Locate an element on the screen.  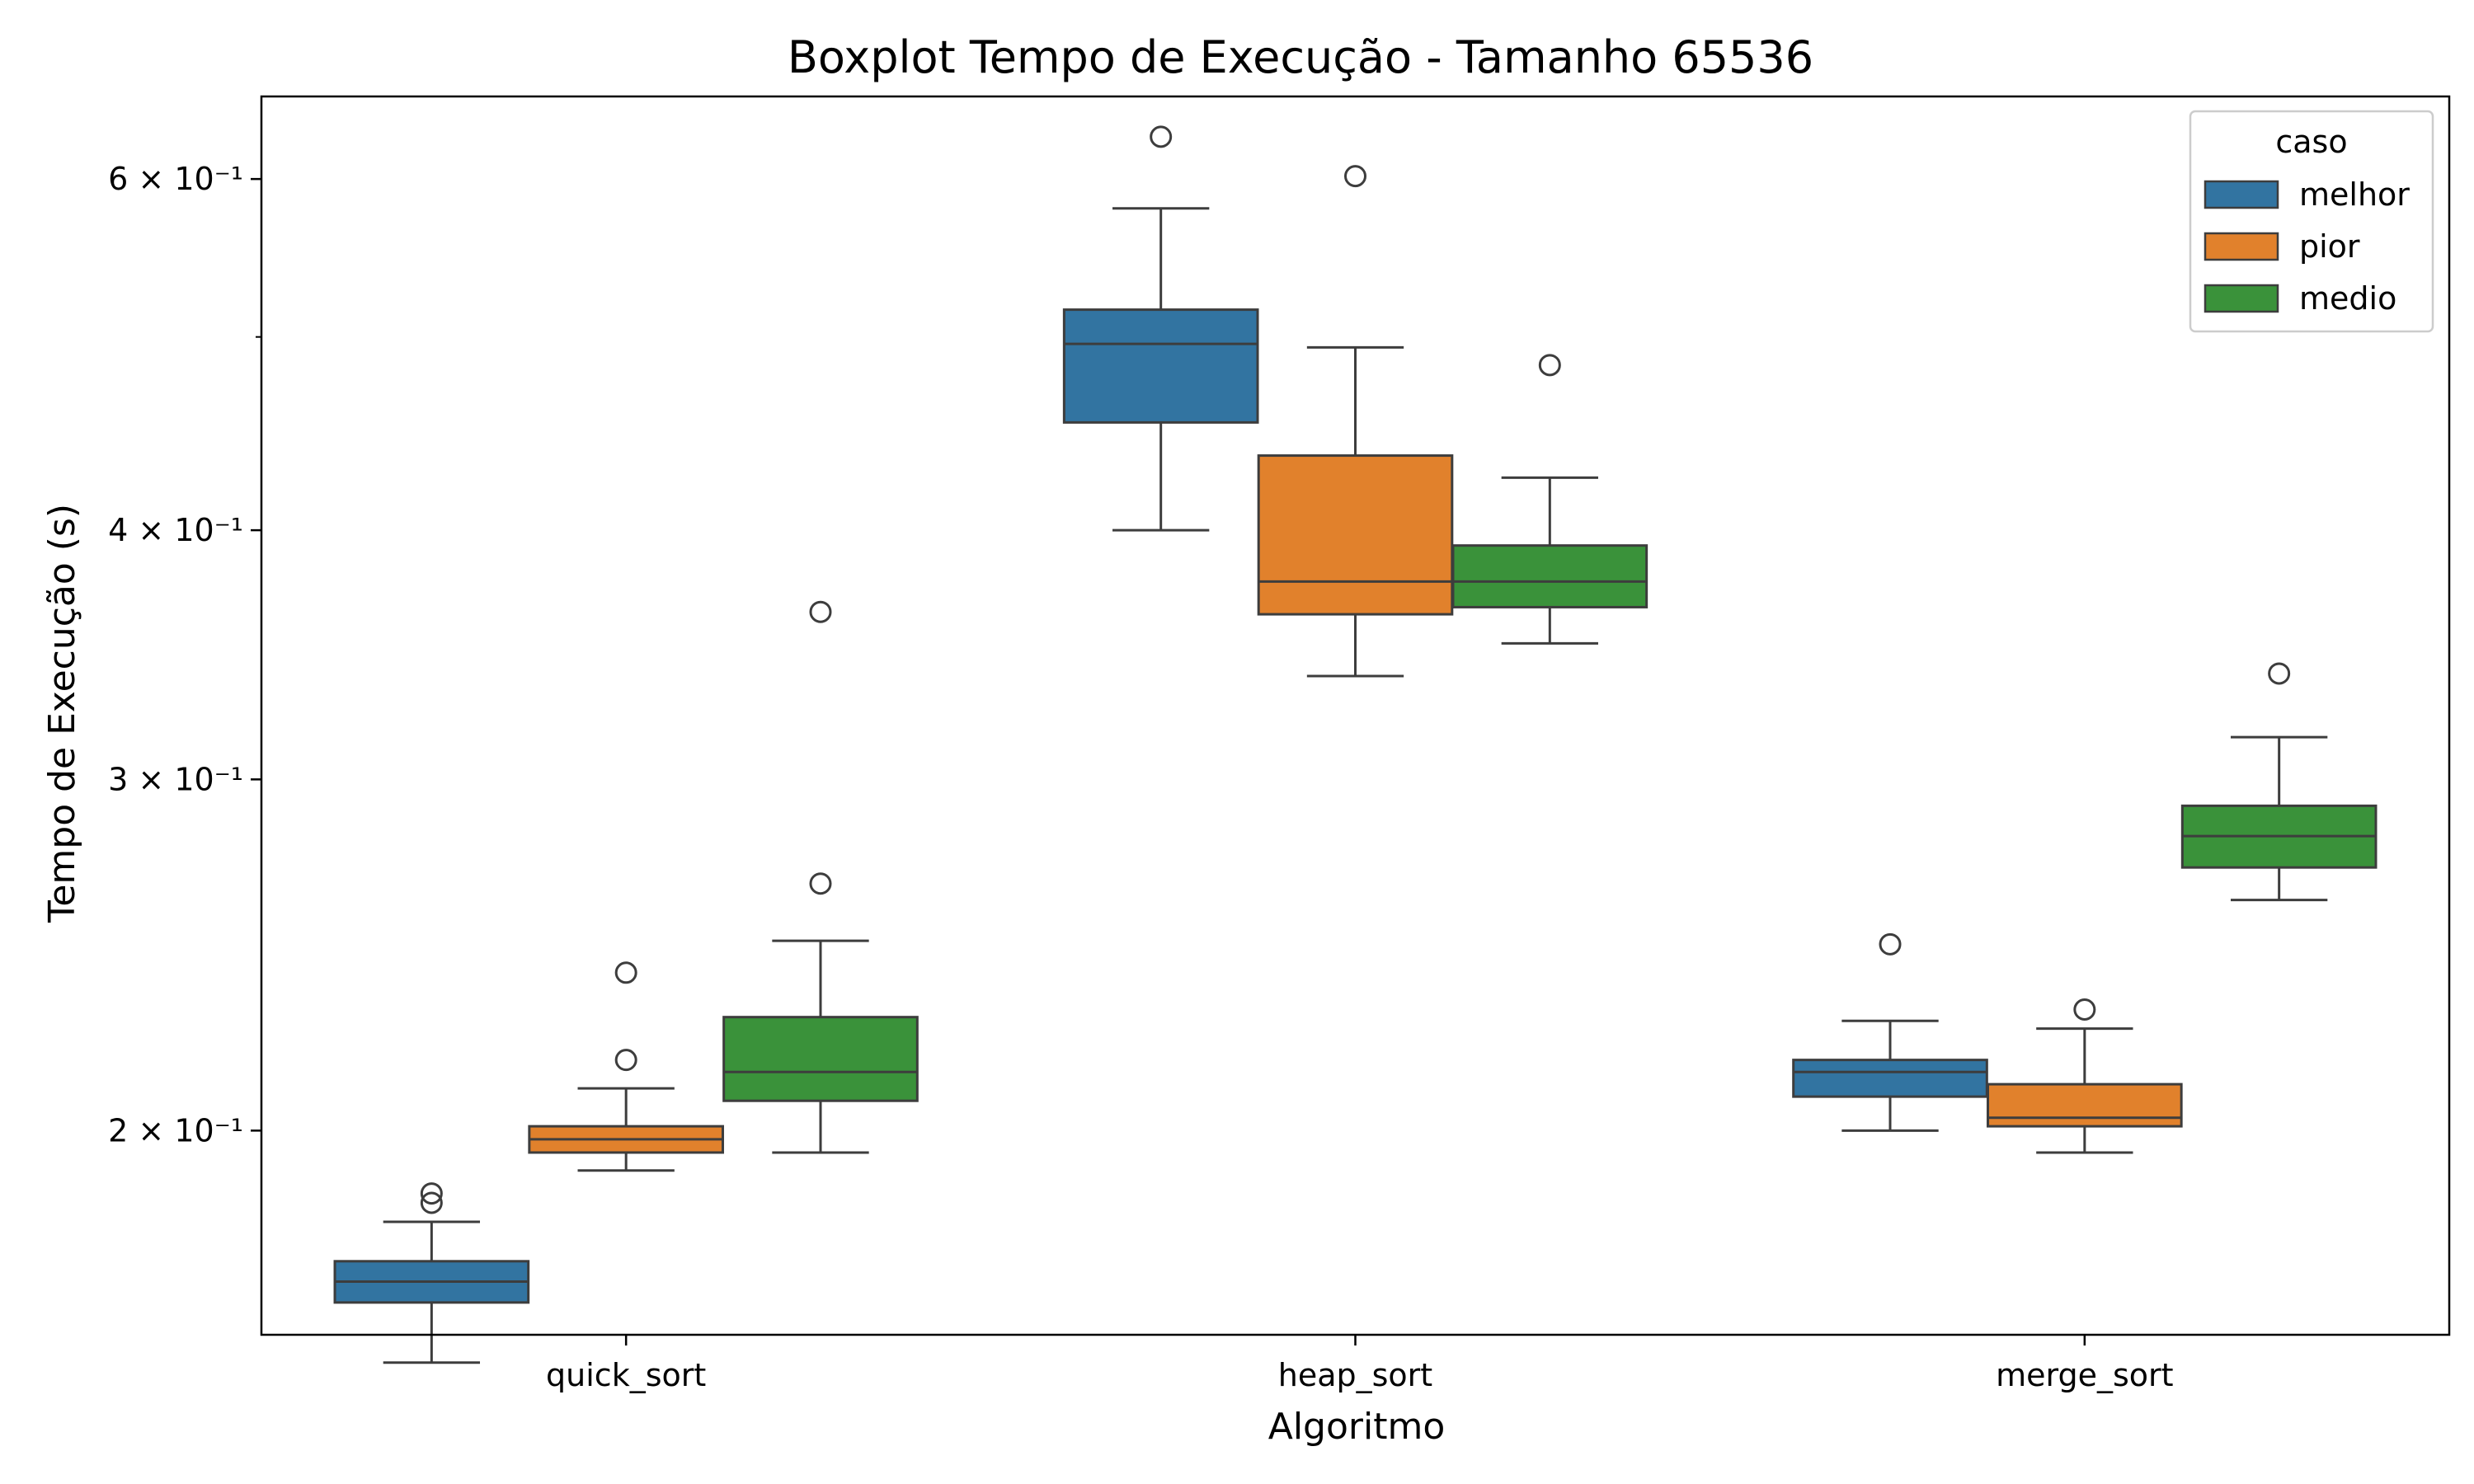
legend: caso melhor pior medio is located at coordinates (2311, 221).